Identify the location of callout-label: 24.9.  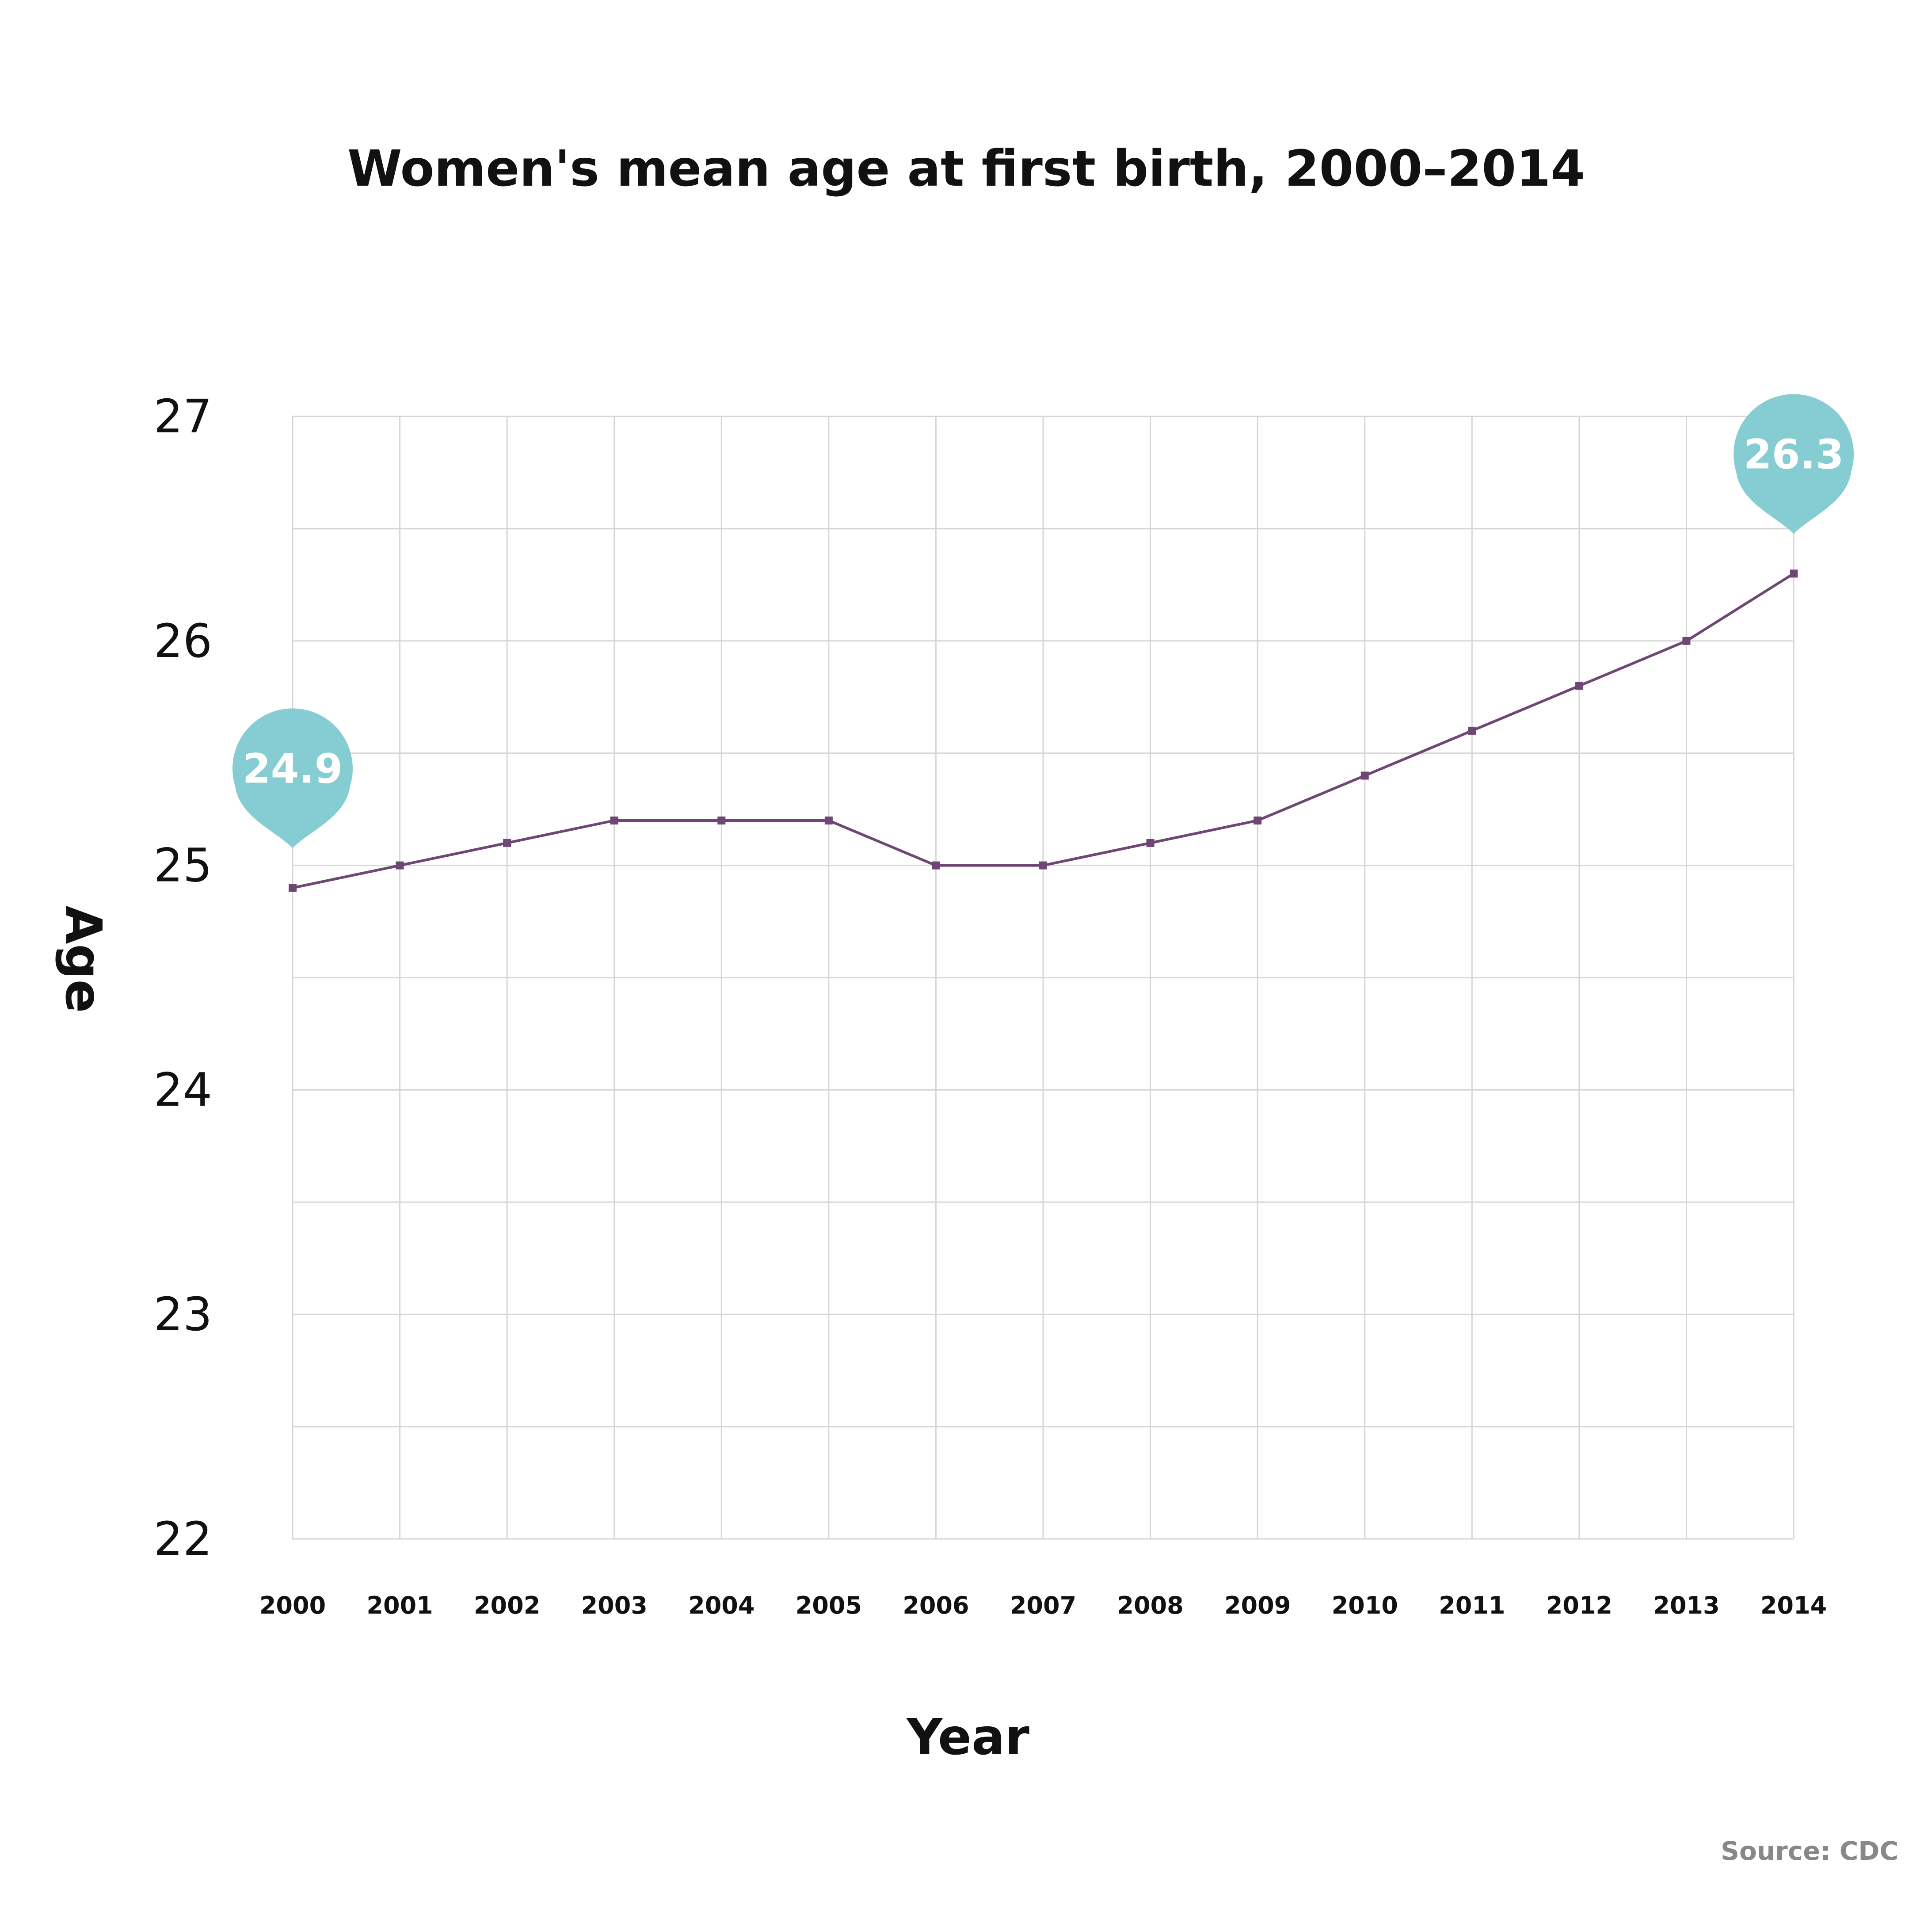
(293, 768).